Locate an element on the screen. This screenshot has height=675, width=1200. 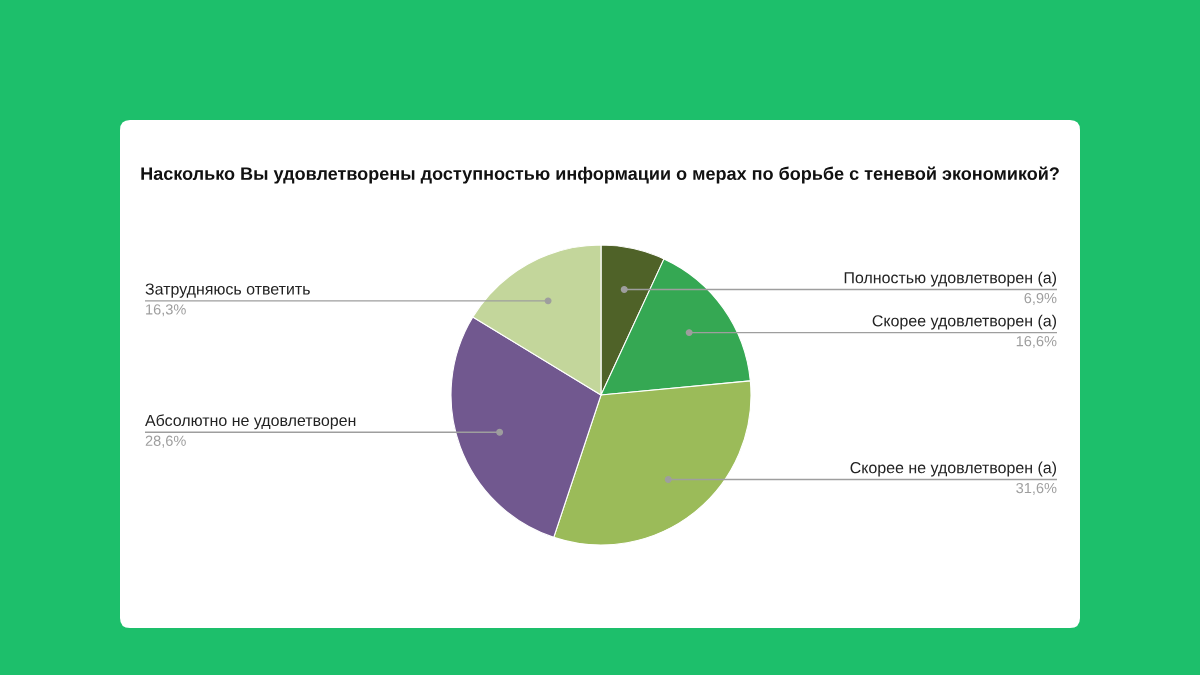
data-label: 28,6% is located at coordinates (165, 441).